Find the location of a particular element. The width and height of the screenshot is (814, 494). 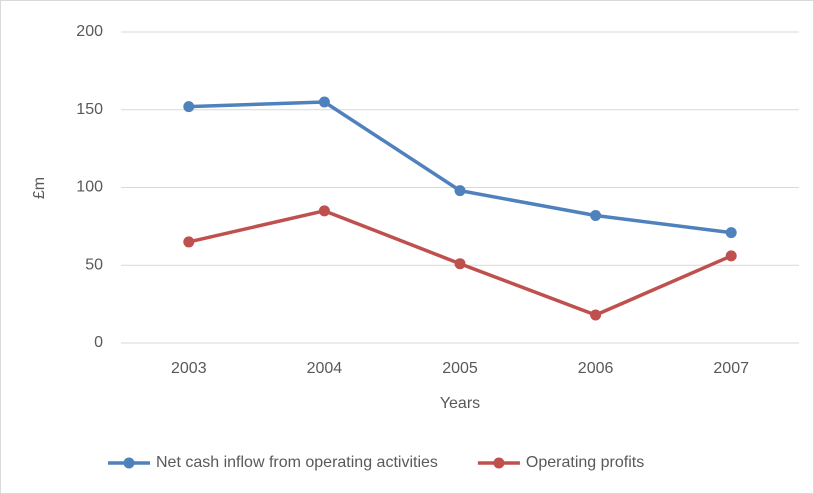

y-tick-label: 200 is located at coordinates (89, 31).